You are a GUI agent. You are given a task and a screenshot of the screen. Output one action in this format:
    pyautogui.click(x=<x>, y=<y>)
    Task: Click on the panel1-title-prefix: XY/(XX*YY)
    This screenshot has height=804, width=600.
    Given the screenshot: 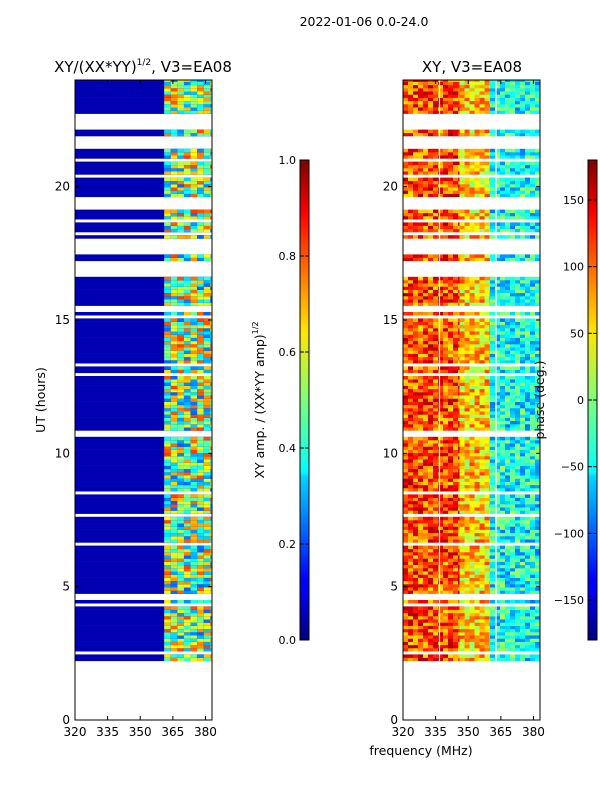 What is the action you would take?
    pyautogui.click(x=95, y=67)
    